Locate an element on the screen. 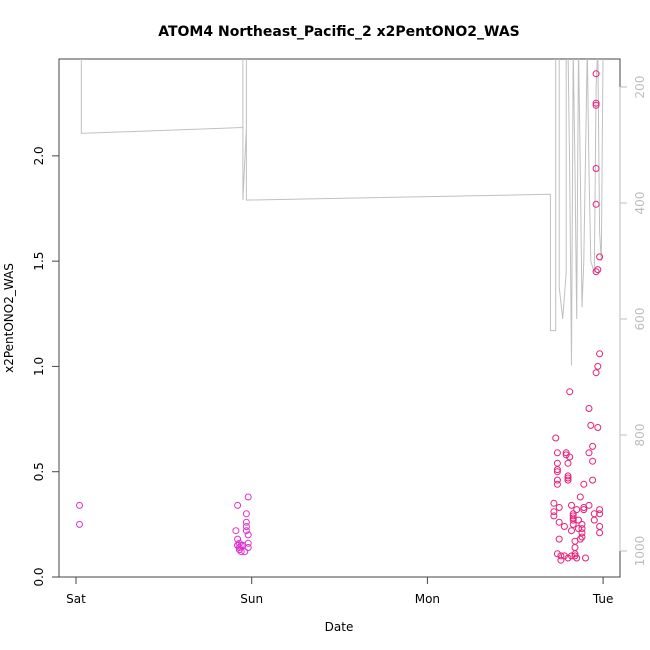 This screenshot has width=650, height=650. y2-tick-label: 200 is located at coordinates (640, 87).